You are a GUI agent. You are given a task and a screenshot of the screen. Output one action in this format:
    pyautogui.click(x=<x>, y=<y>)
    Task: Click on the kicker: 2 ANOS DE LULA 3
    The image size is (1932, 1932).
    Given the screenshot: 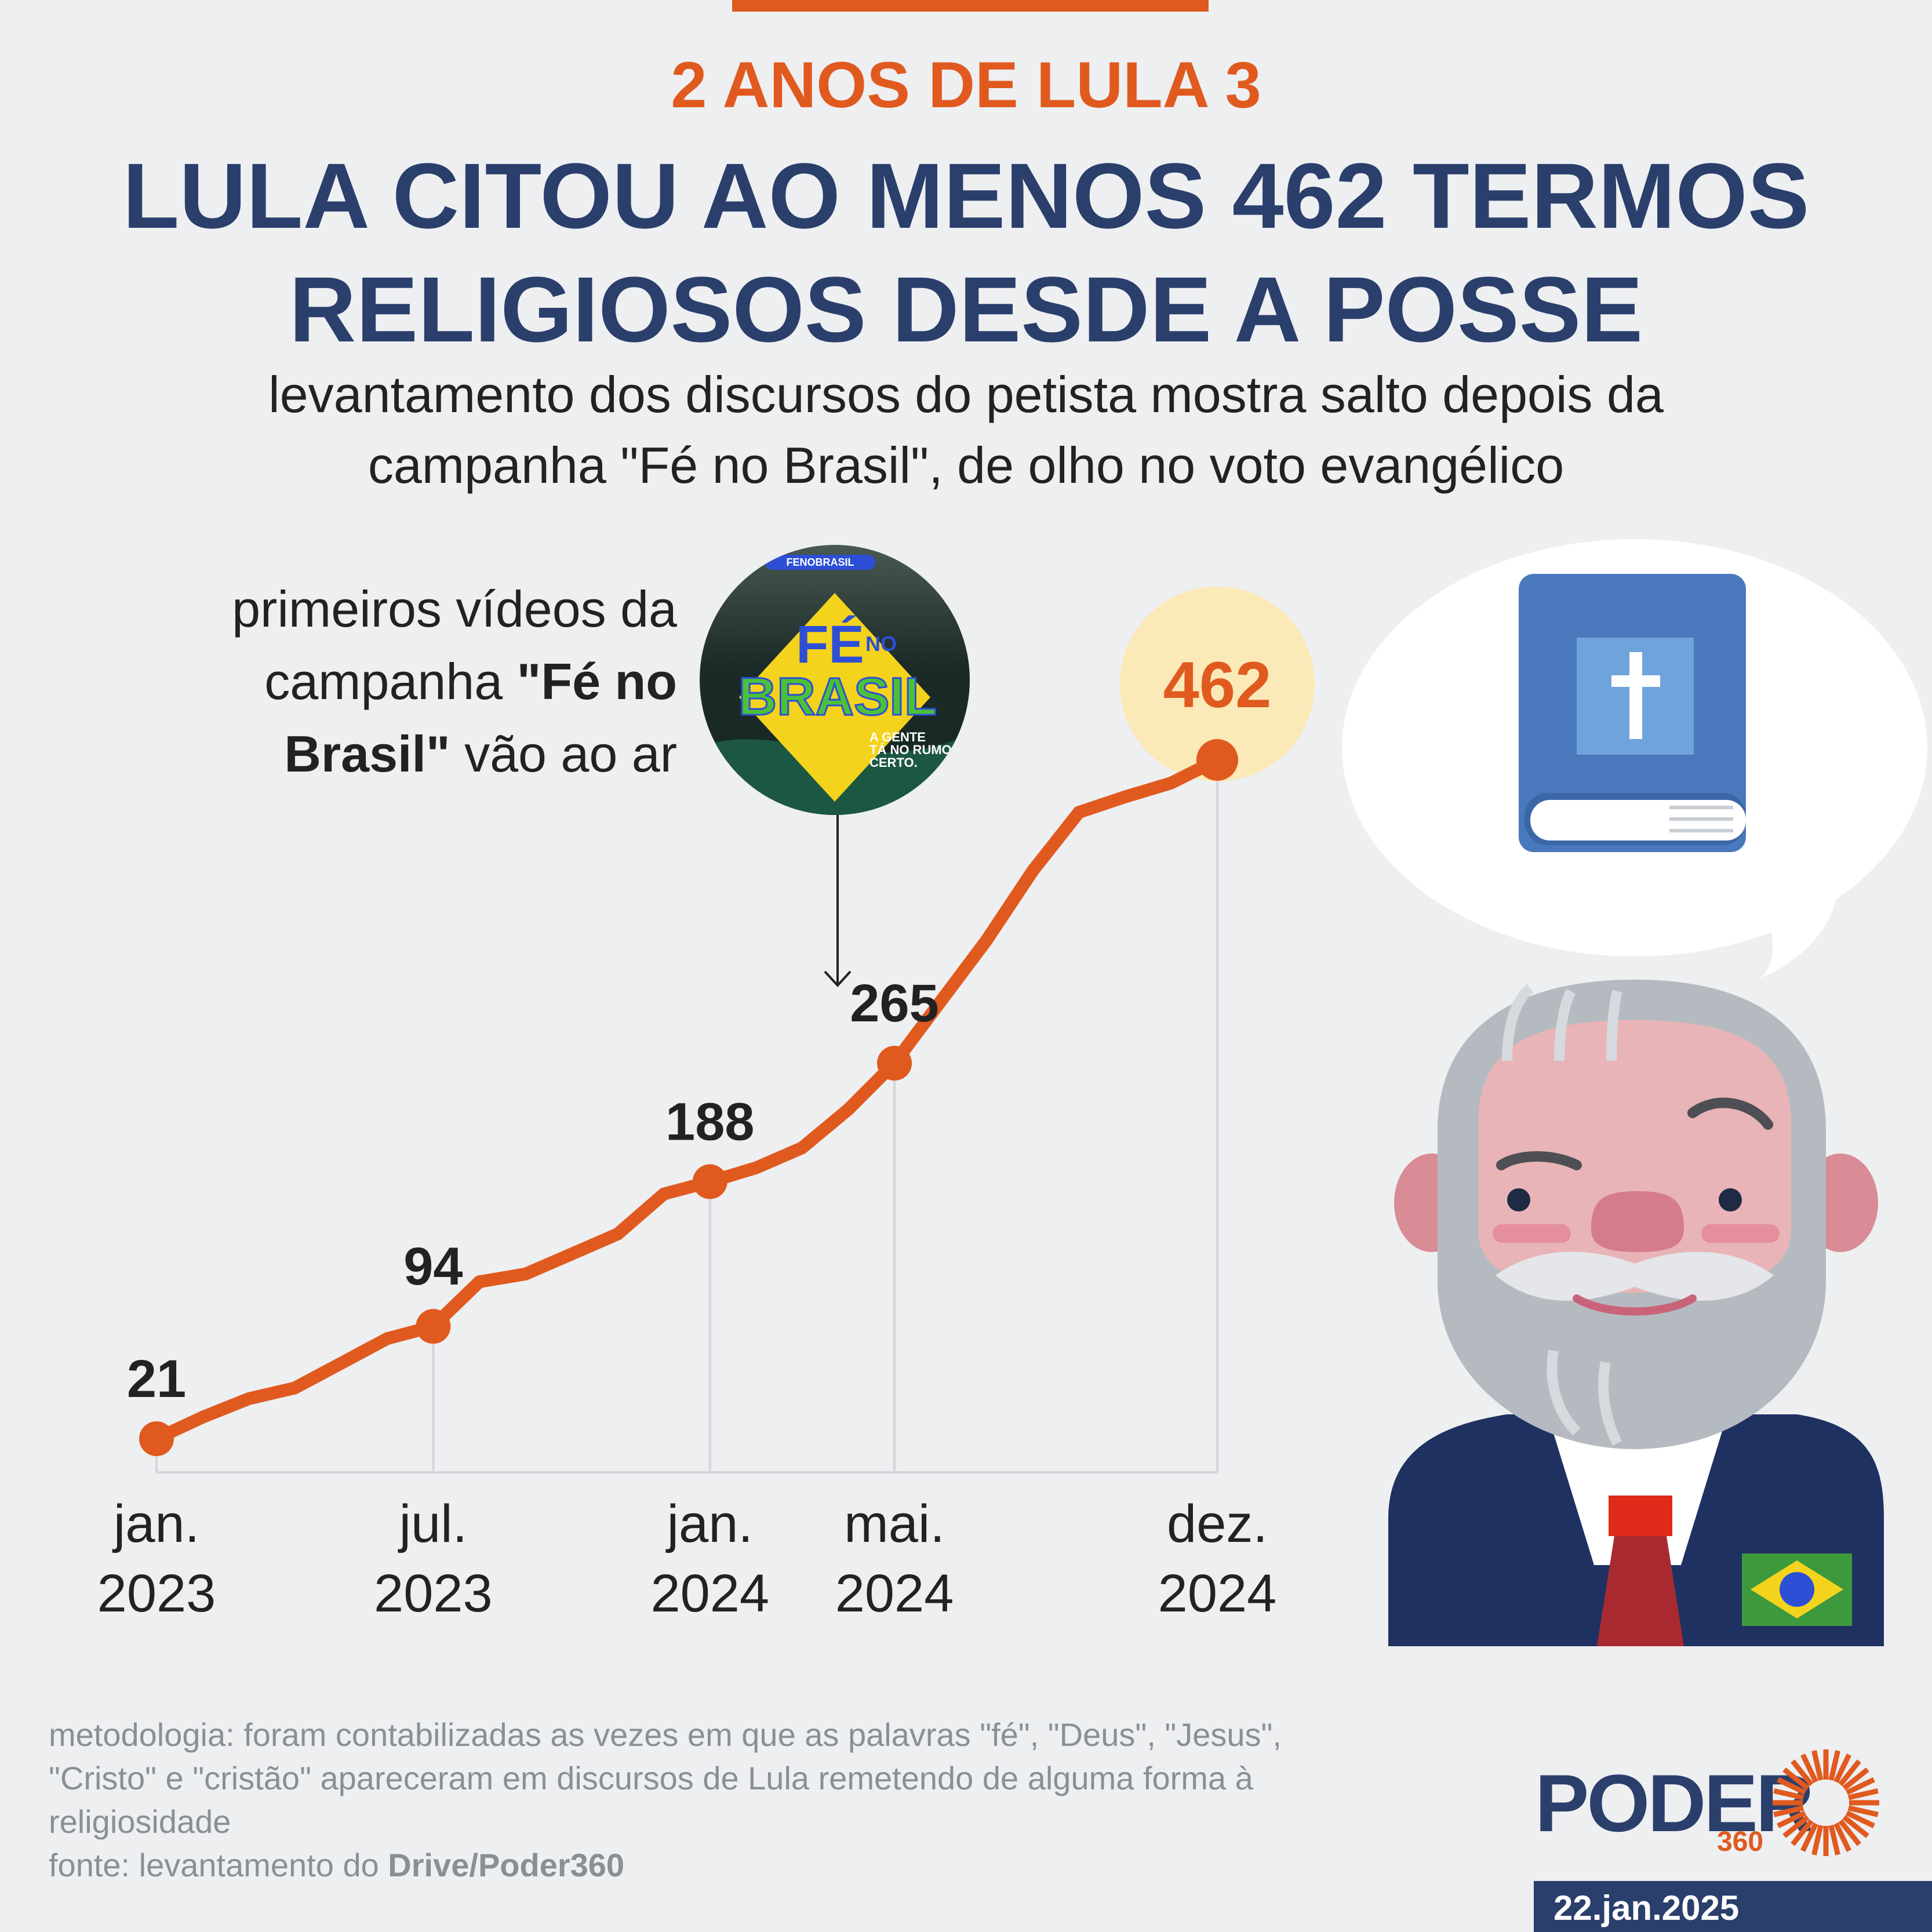 What is the action you would take?
    pyautogui.click(x=966, y=85)
    